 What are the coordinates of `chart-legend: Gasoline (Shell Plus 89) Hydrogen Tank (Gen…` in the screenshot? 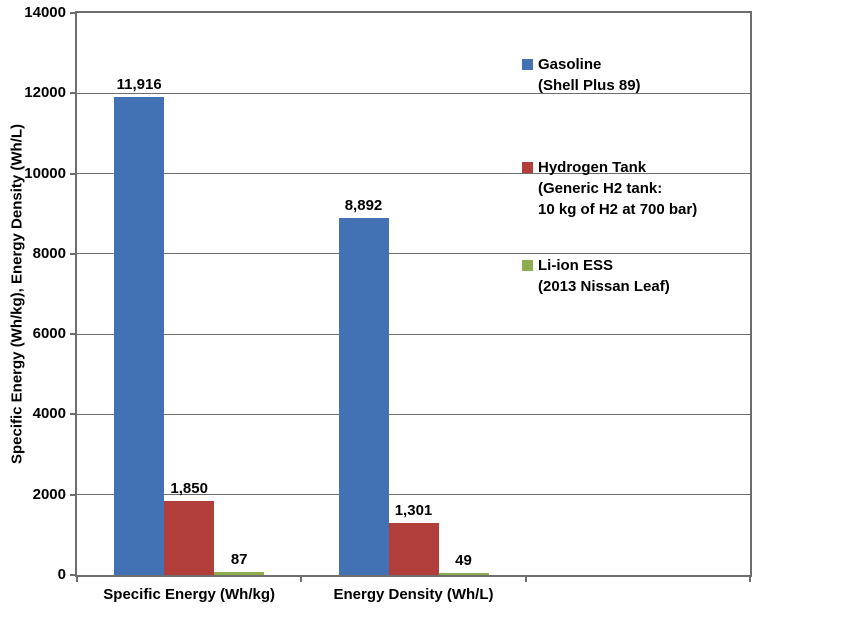 It's located at (642, 184).